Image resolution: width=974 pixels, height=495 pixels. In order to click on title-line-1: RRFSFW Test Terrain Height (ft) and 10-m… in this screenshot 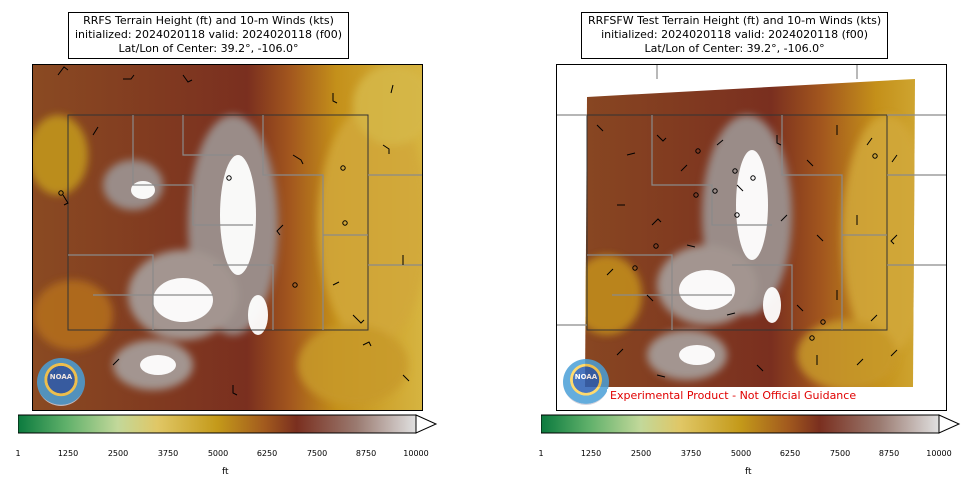, I will do `click(735, 20)`.